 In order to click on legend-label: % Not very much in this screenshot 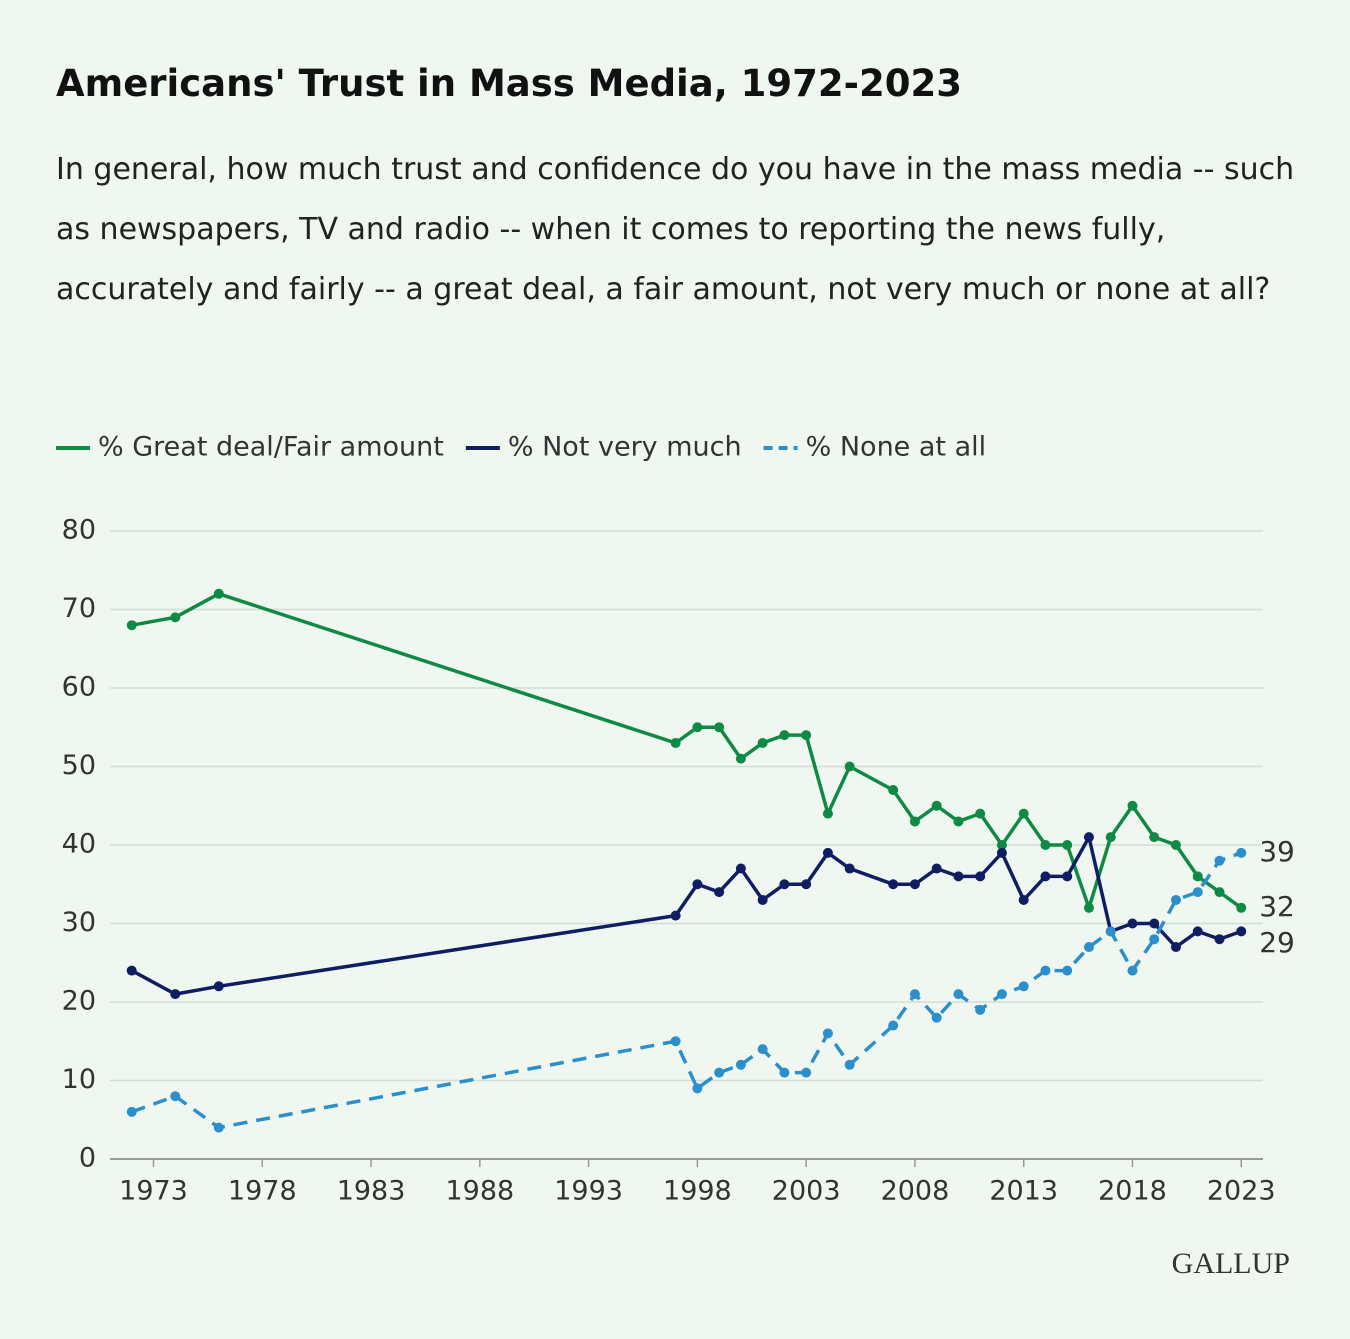, I will do `click(625, 447)`.